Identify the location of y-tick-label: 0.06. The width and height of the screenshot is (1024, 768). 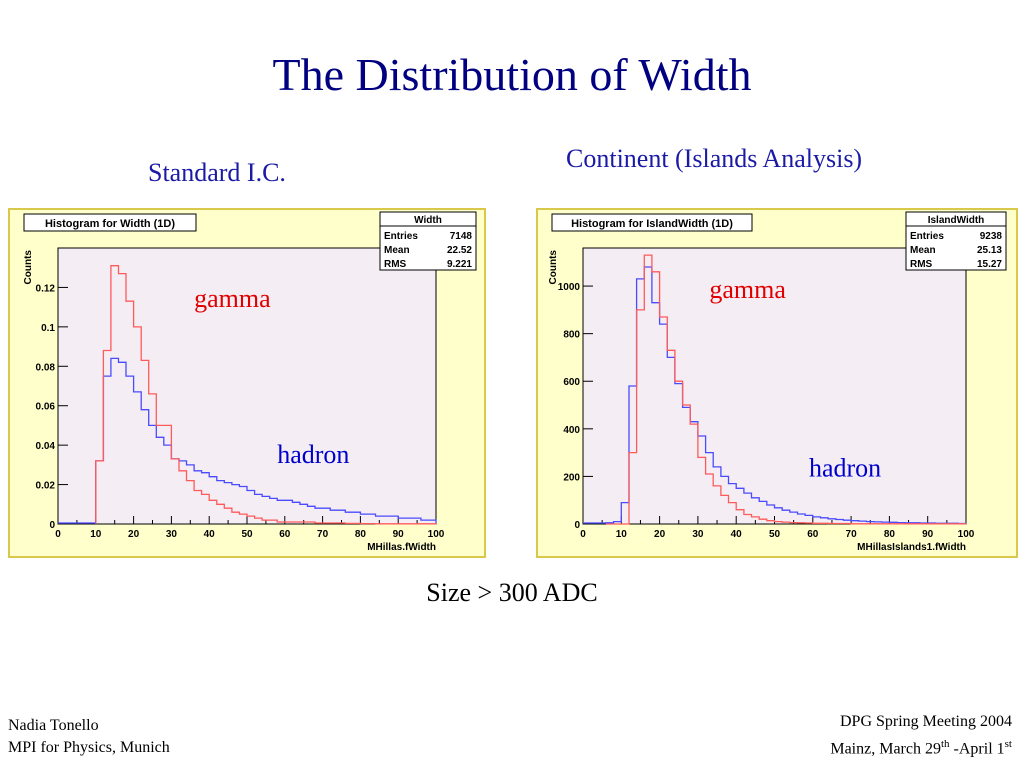
(46, 407).